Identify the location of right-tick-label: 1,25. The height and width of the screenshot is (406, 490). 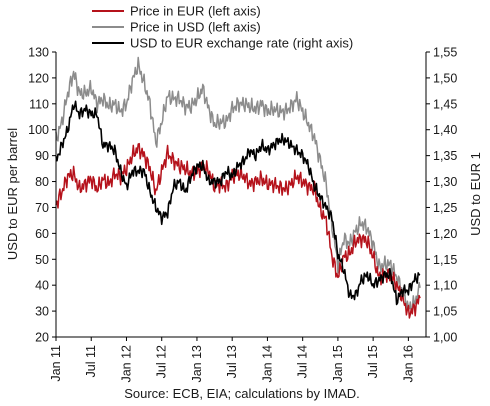
(445, 208).